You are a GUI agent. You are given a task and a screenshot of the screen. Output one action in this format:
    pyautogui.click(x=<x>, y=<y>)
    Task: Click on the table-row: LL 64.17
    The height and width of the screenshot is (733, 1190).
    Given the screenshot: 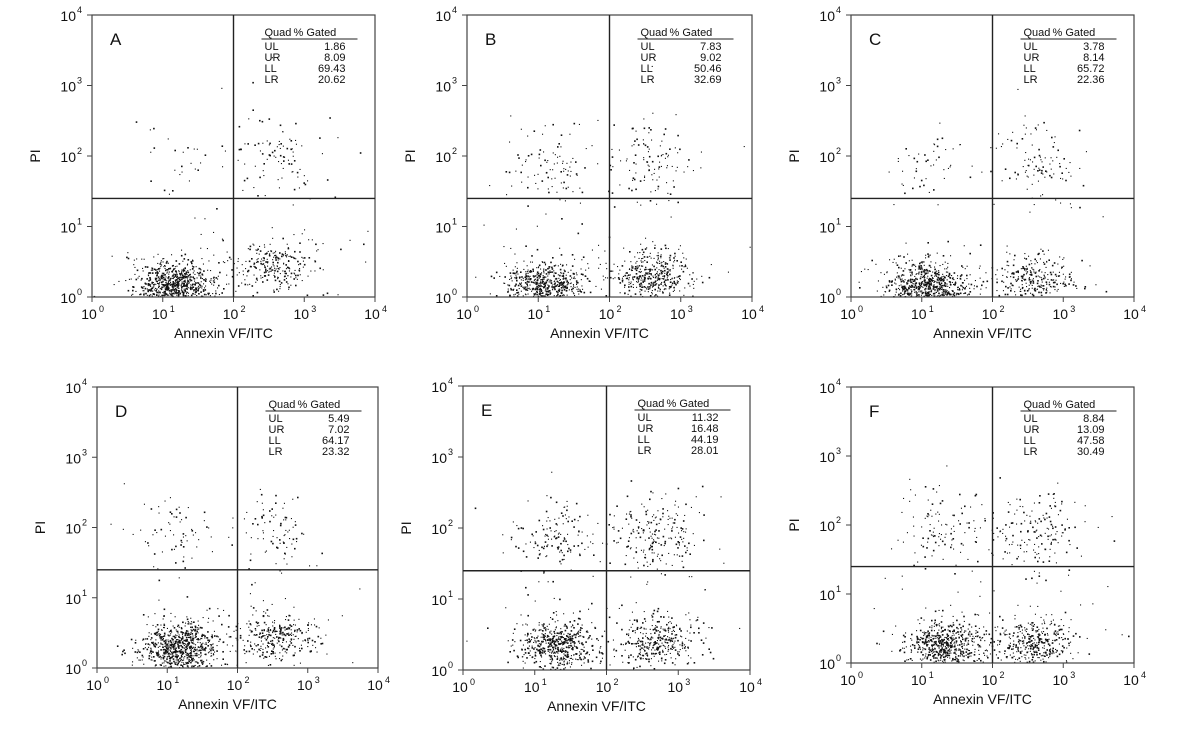 What is the action you would take?
    pyautogui.click(x=309, y=441)
    